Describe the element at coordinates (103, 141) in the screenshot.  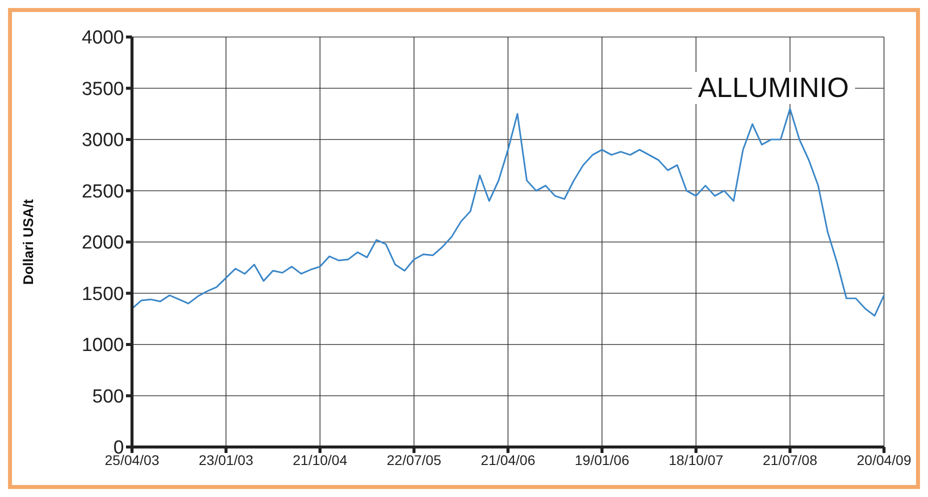
I see `y-tick-label: 3000` at that location.